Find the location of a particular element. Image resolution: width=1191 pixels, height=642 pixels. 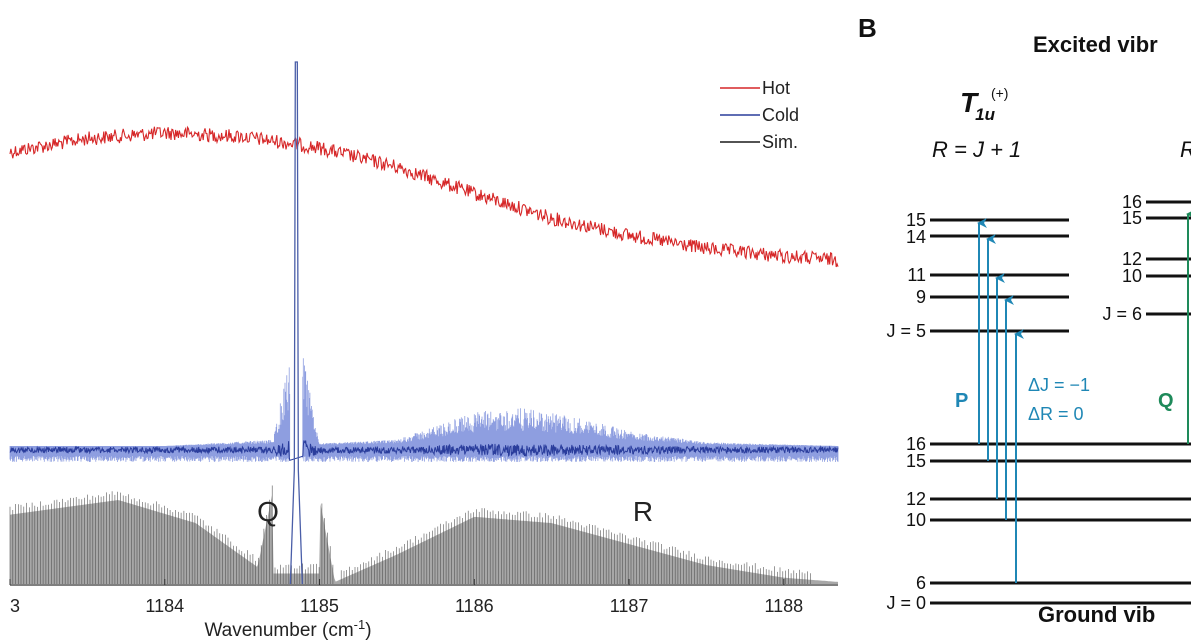

excited-level-label-11: 11 is located at coordinates (916, 275).